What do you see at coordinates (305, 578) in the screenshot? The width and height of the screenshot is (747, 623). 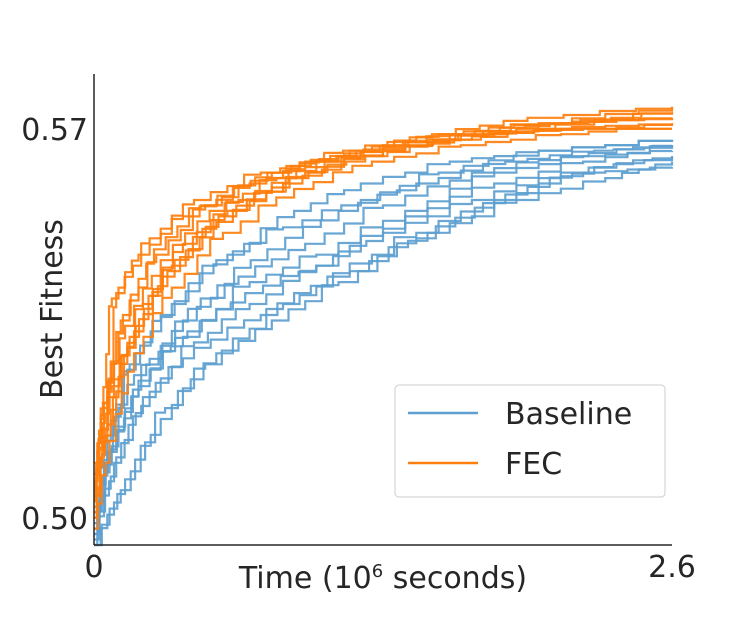 I see `x-axis-label-prefix: Time (10` at bounding box center [305, 578].